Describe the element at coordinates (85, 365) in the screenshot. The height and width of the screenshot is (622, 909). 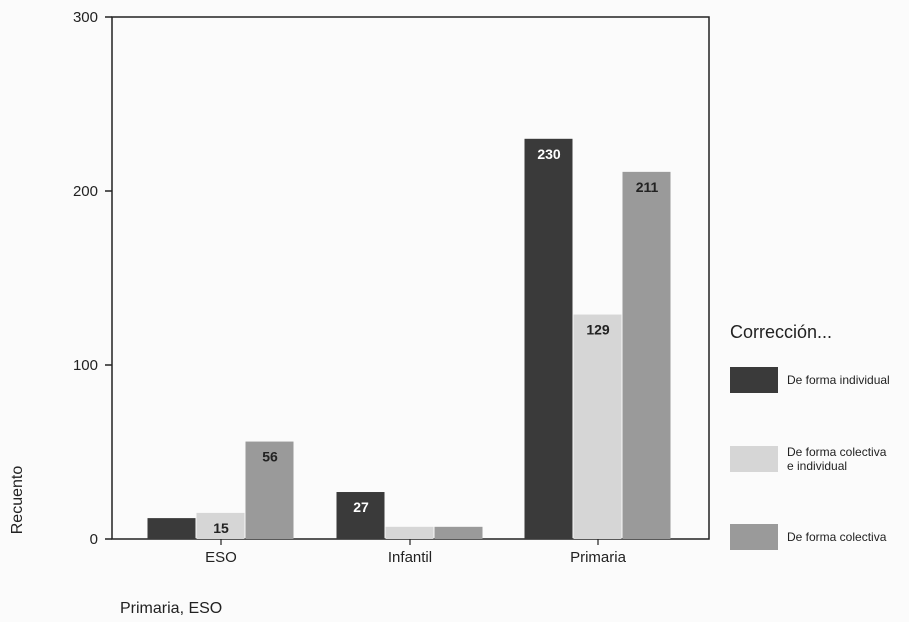
I see `y-tick-label: 100` at that location.